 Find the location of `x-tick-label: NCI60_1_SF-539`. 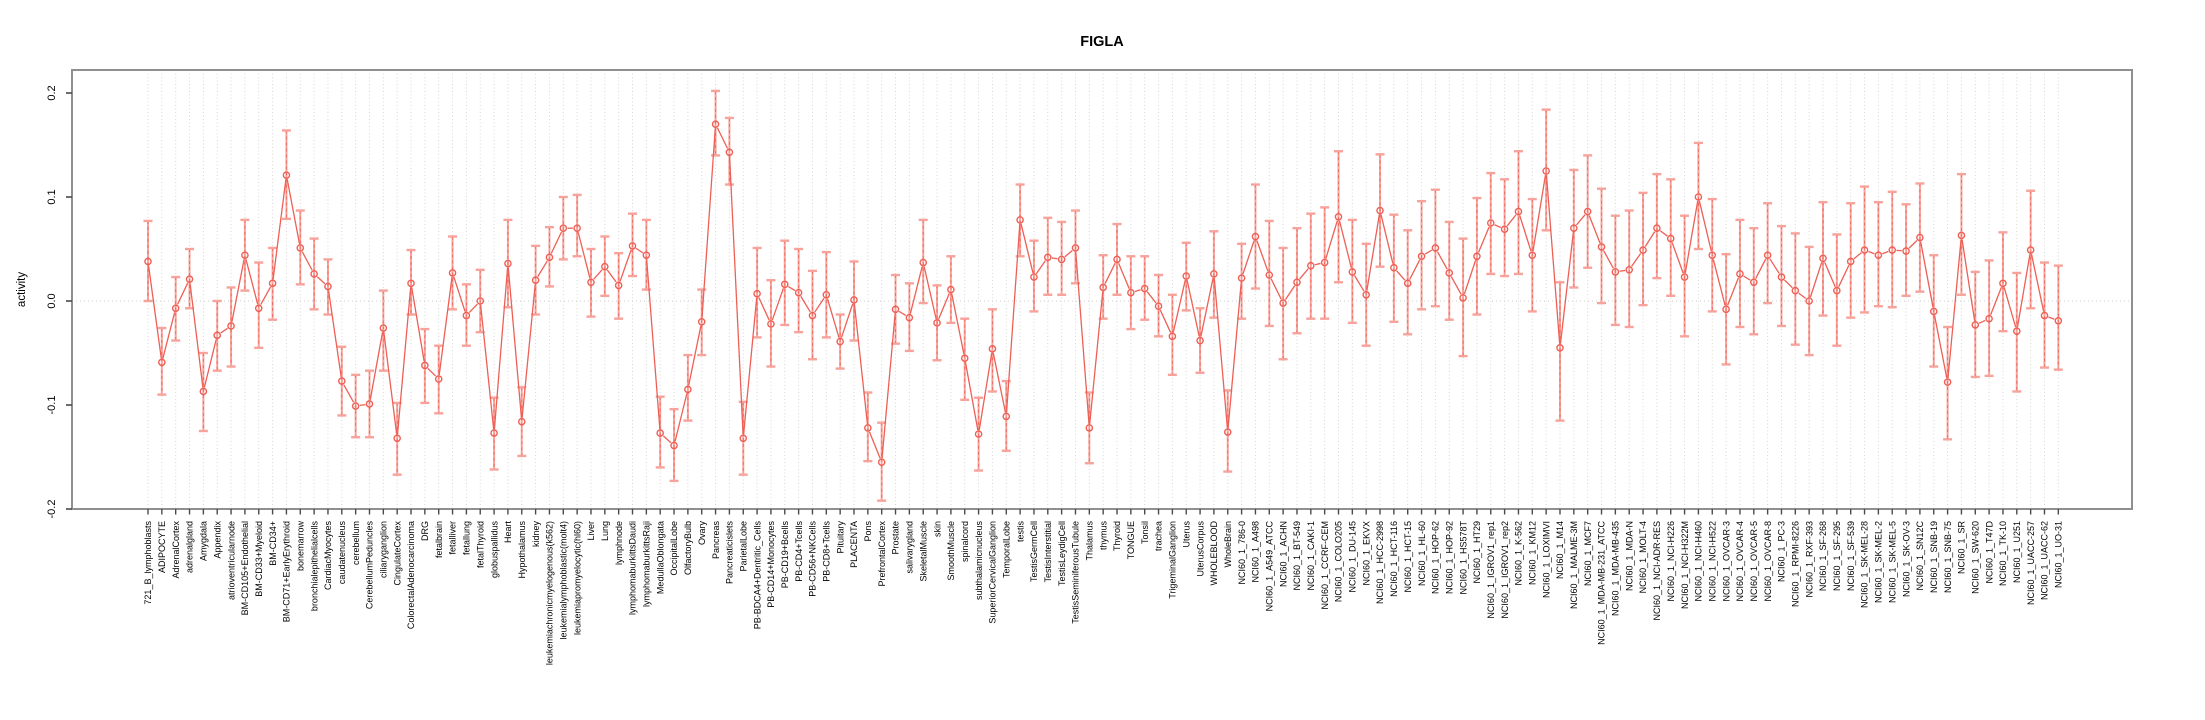

x-tick-label: NCI60_1_SF-539 is located at coordinates (1851, 556).